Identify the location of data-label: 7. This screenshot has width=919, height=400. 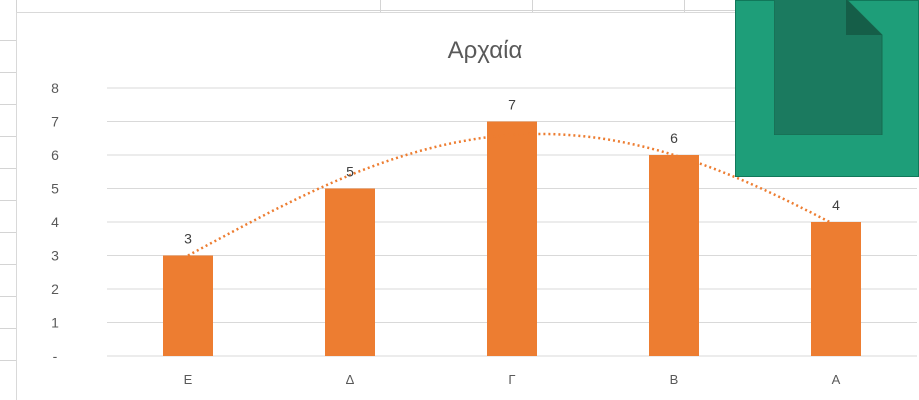
(512, 105).